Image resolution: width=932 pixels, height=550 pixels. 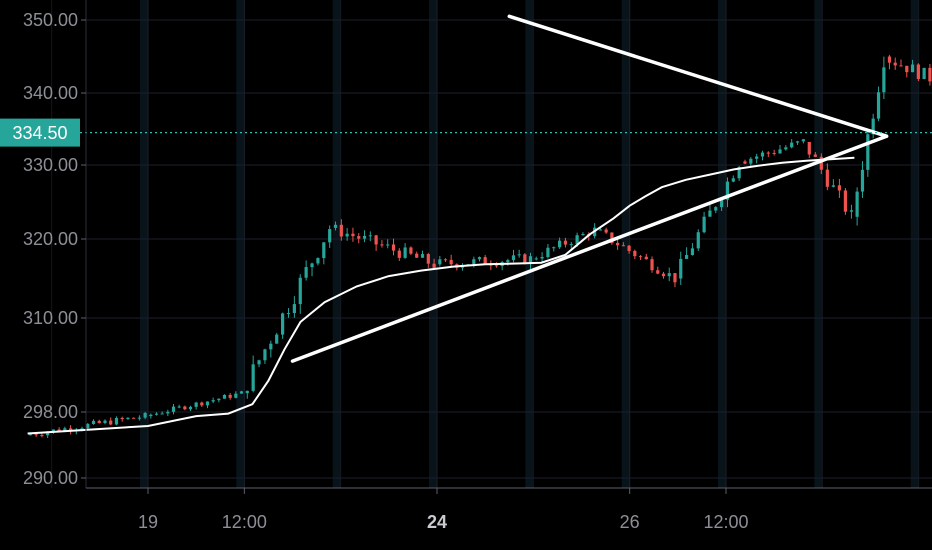 I want to click on x-axis: 19 12:00 24 26 12:00, so click(x=509, y=509).